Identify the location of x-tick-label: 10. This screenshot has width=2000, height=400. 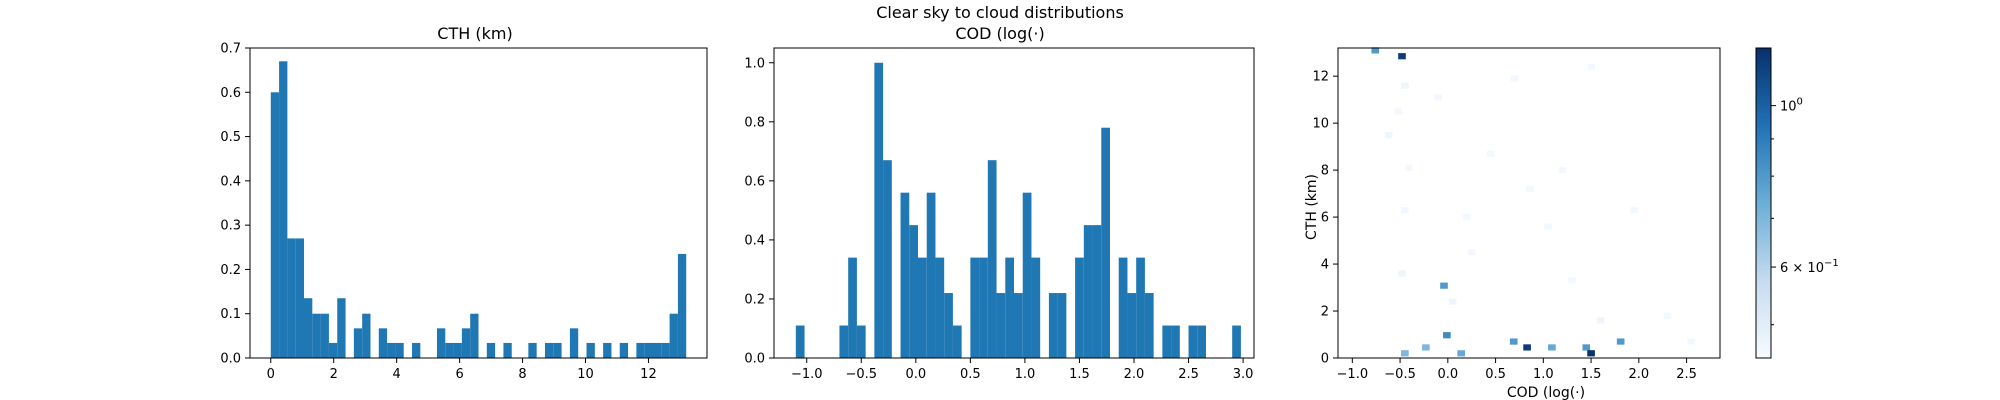
(585, 374).